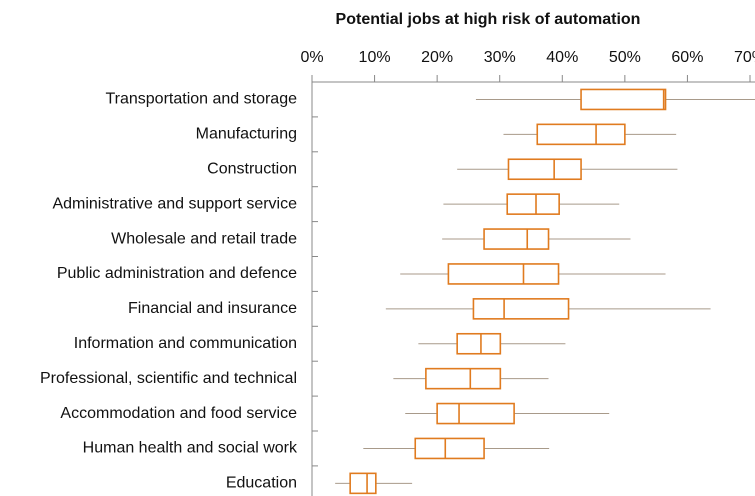 The image size is (755, 496). Describe the element at coordinates (178, 413) in the screenshot. I see `category-label: Accommodation and food service` at that location.